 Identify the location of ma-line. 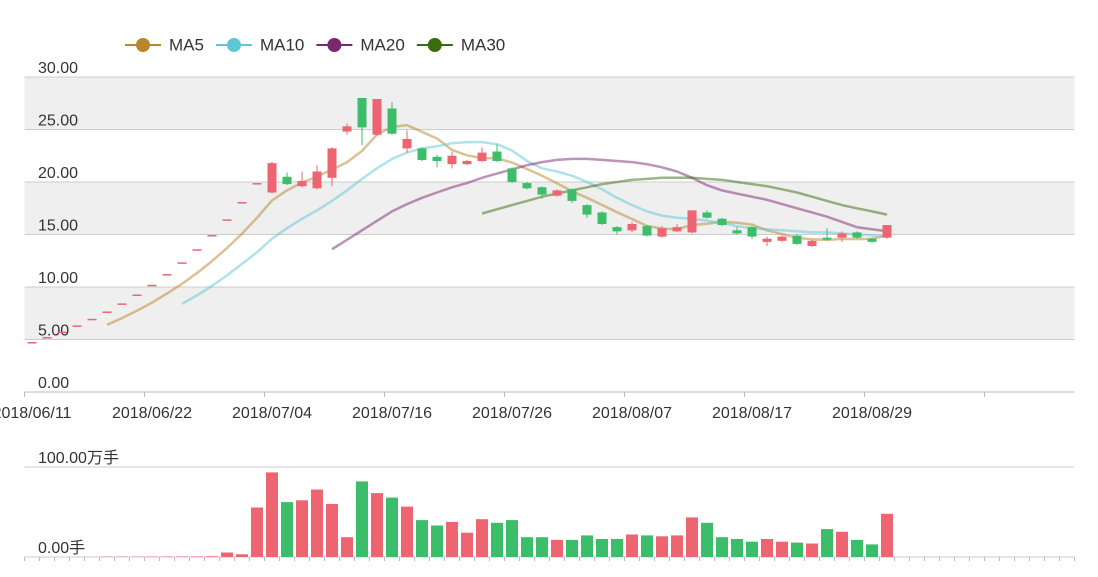
(609, 204).